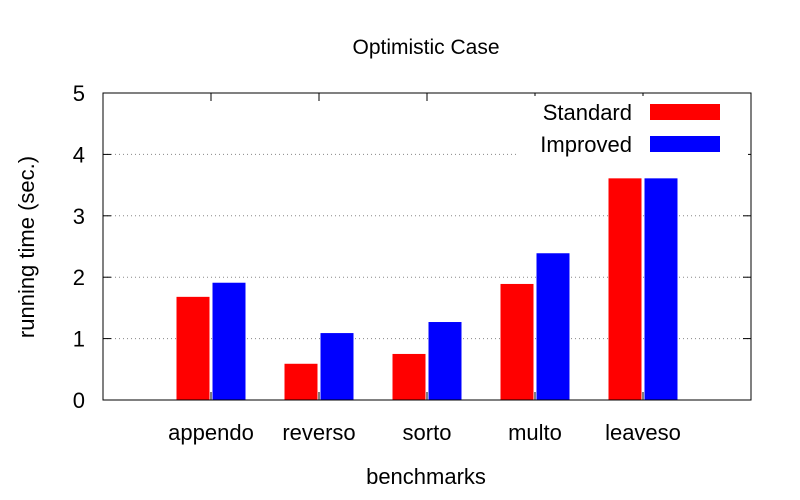 This screenshot has width=800, height=500. I want to click on legend: Standard Improved, so click(632, 126).